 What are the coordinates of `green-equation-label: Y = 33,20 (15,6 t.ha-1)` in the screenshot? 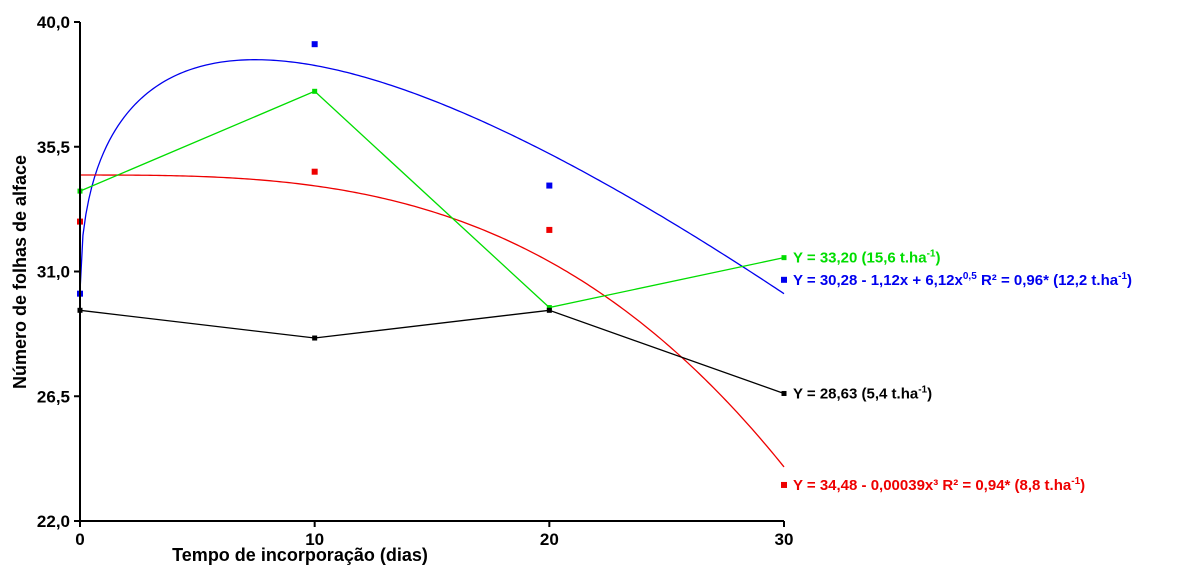 It's located at (866, 258).